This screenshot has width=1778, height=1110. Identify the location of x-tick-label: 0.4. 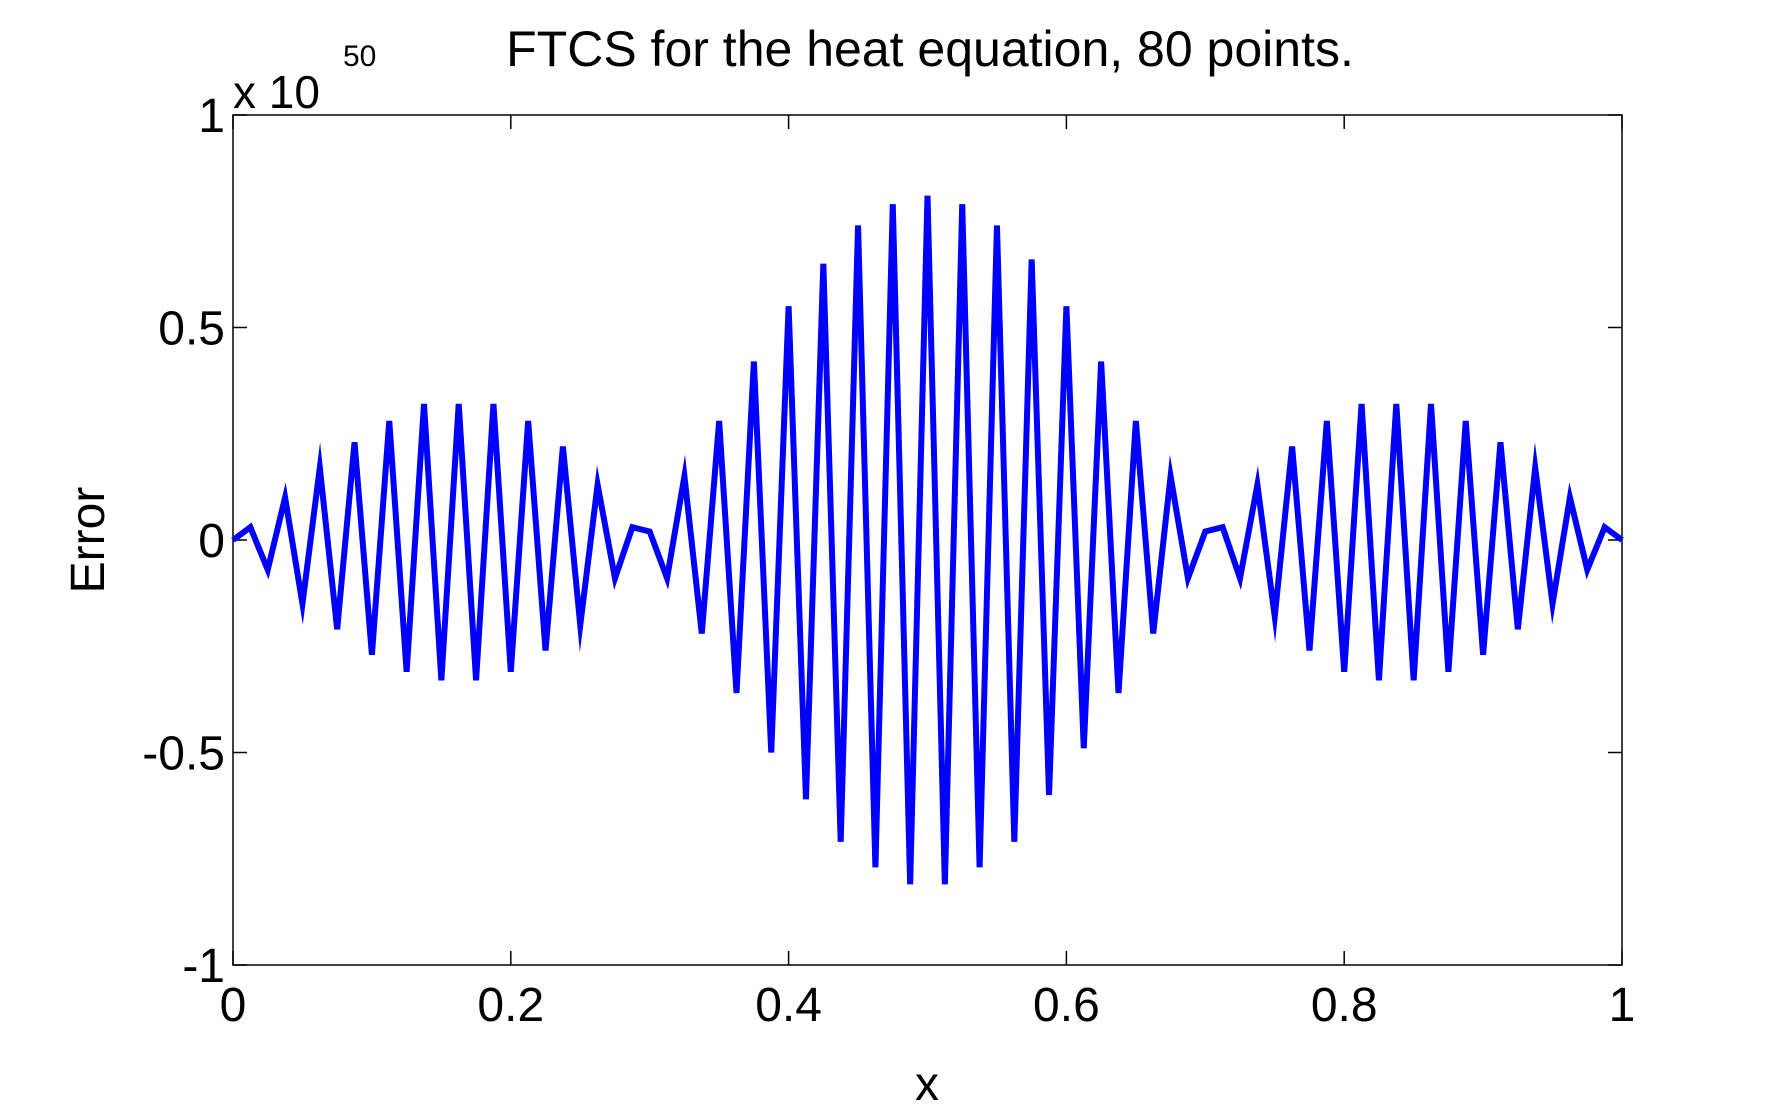
(788, 1005).